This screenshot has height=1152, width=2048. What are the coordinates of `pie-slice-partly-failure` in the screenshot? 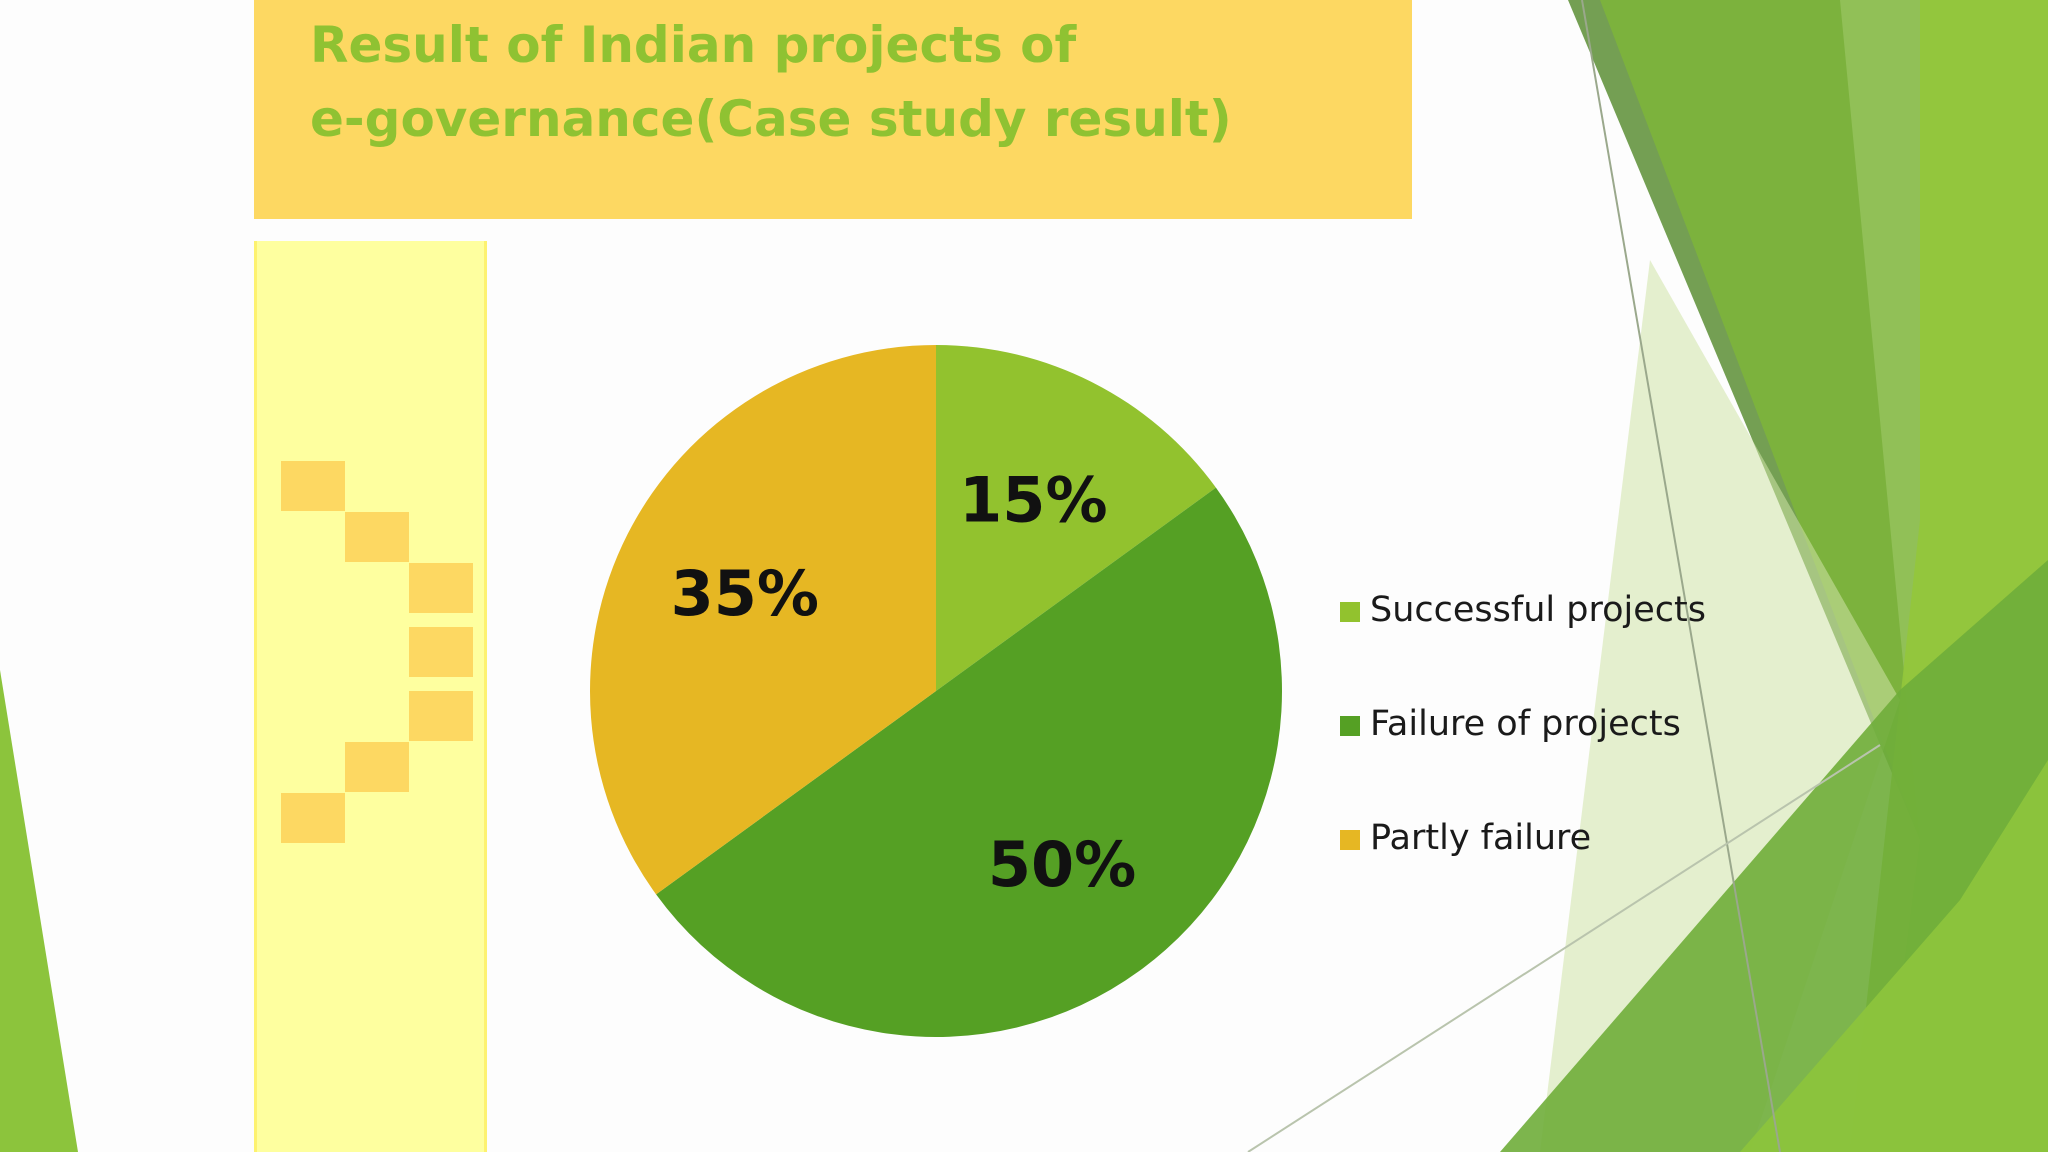 It's located at (762, 620).